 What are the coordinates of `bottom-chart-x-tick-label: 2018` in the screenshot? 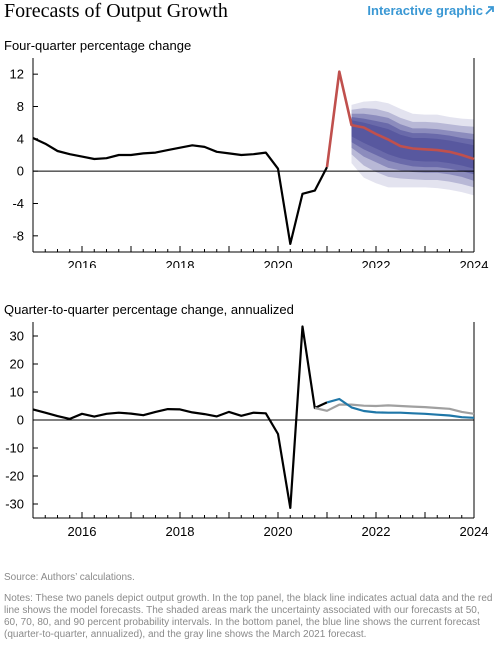 It's located at (180, 531).